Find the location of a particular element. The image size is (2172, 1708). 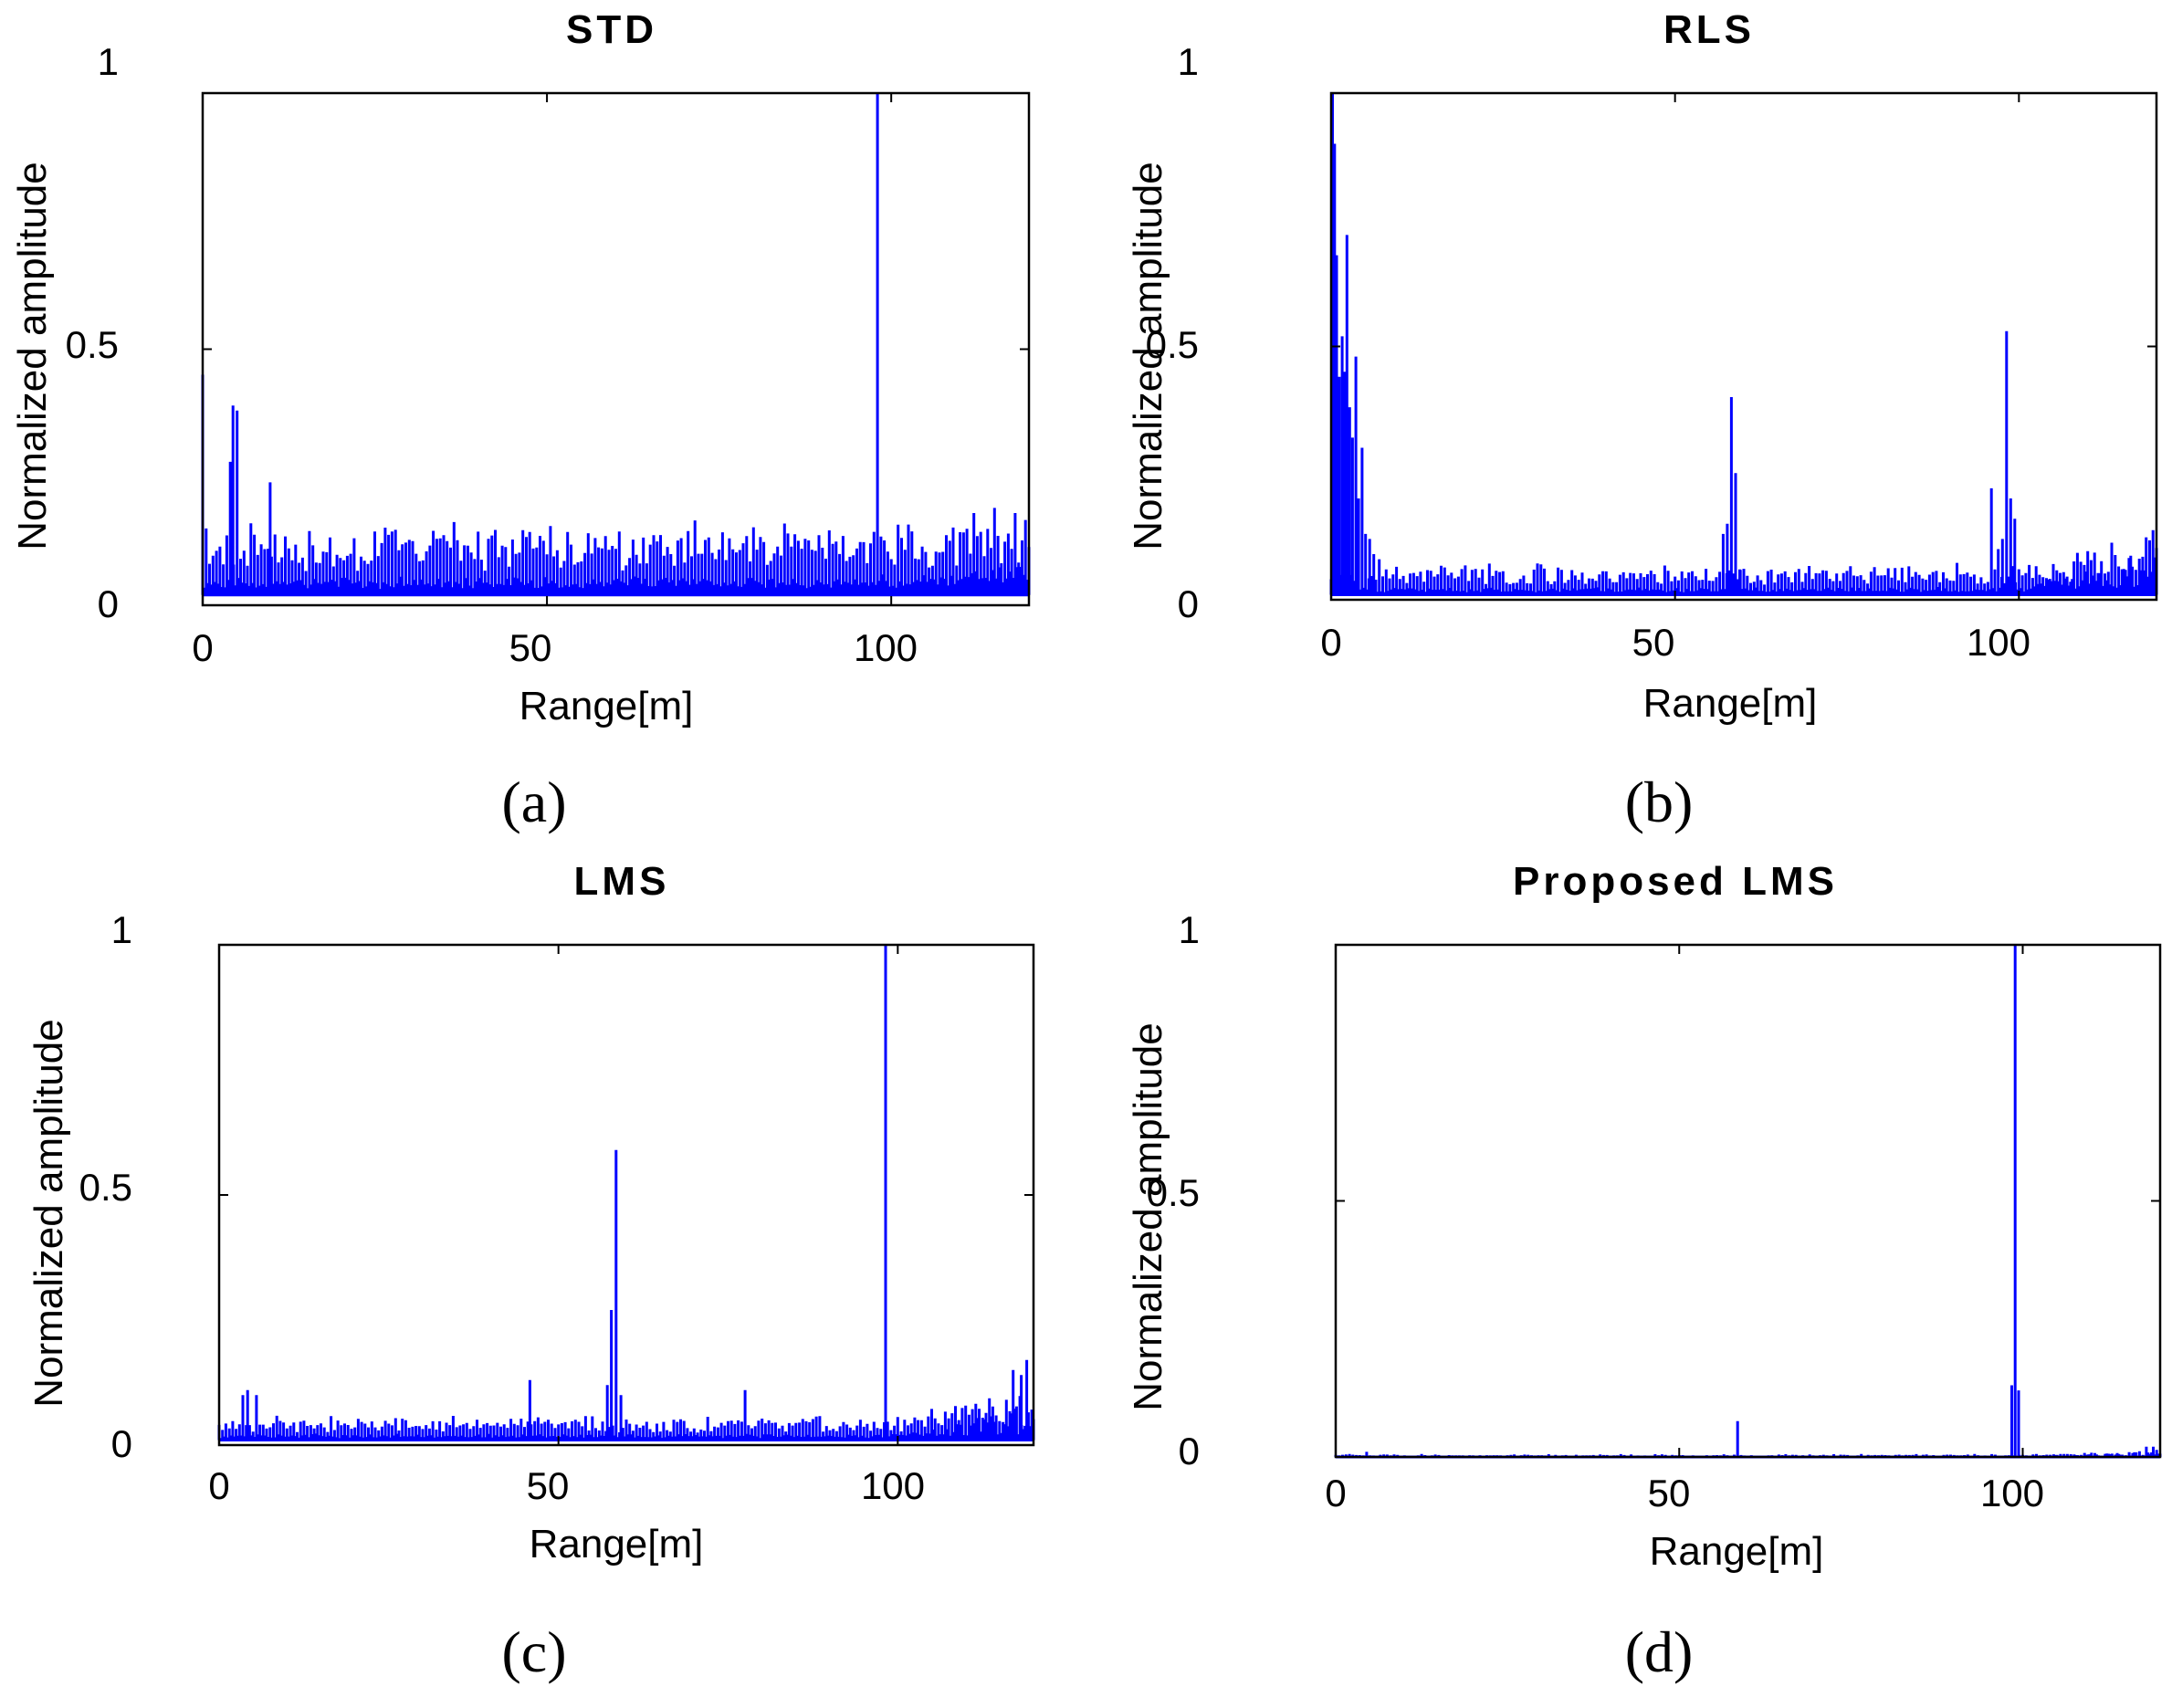

panel-caption: (b) is located at coordinates (1659, 802).